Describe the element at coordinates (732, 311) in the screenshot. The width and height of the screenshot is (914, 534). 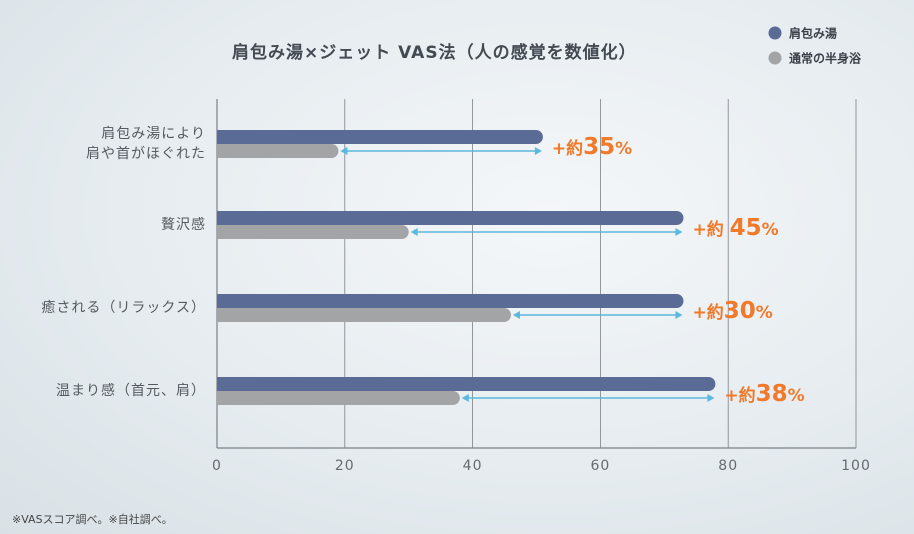
I see `diff-annotation-2: +約30%` at that location.